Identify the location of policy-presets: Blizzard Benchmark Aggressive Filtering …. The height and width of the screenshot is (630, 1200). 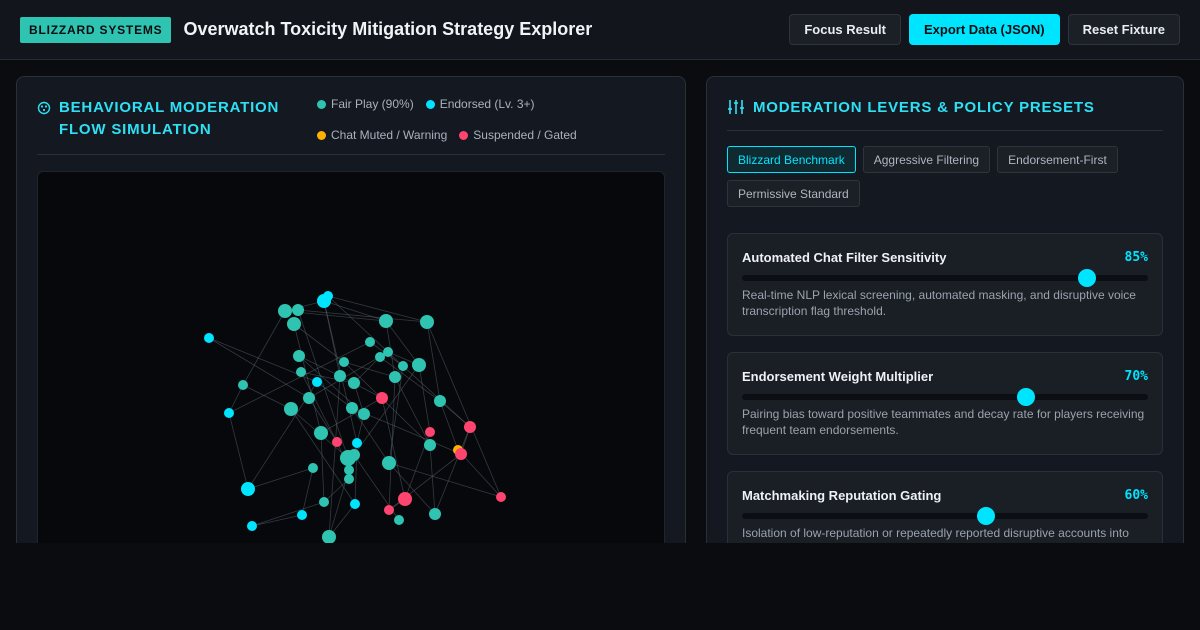
(947, 176).